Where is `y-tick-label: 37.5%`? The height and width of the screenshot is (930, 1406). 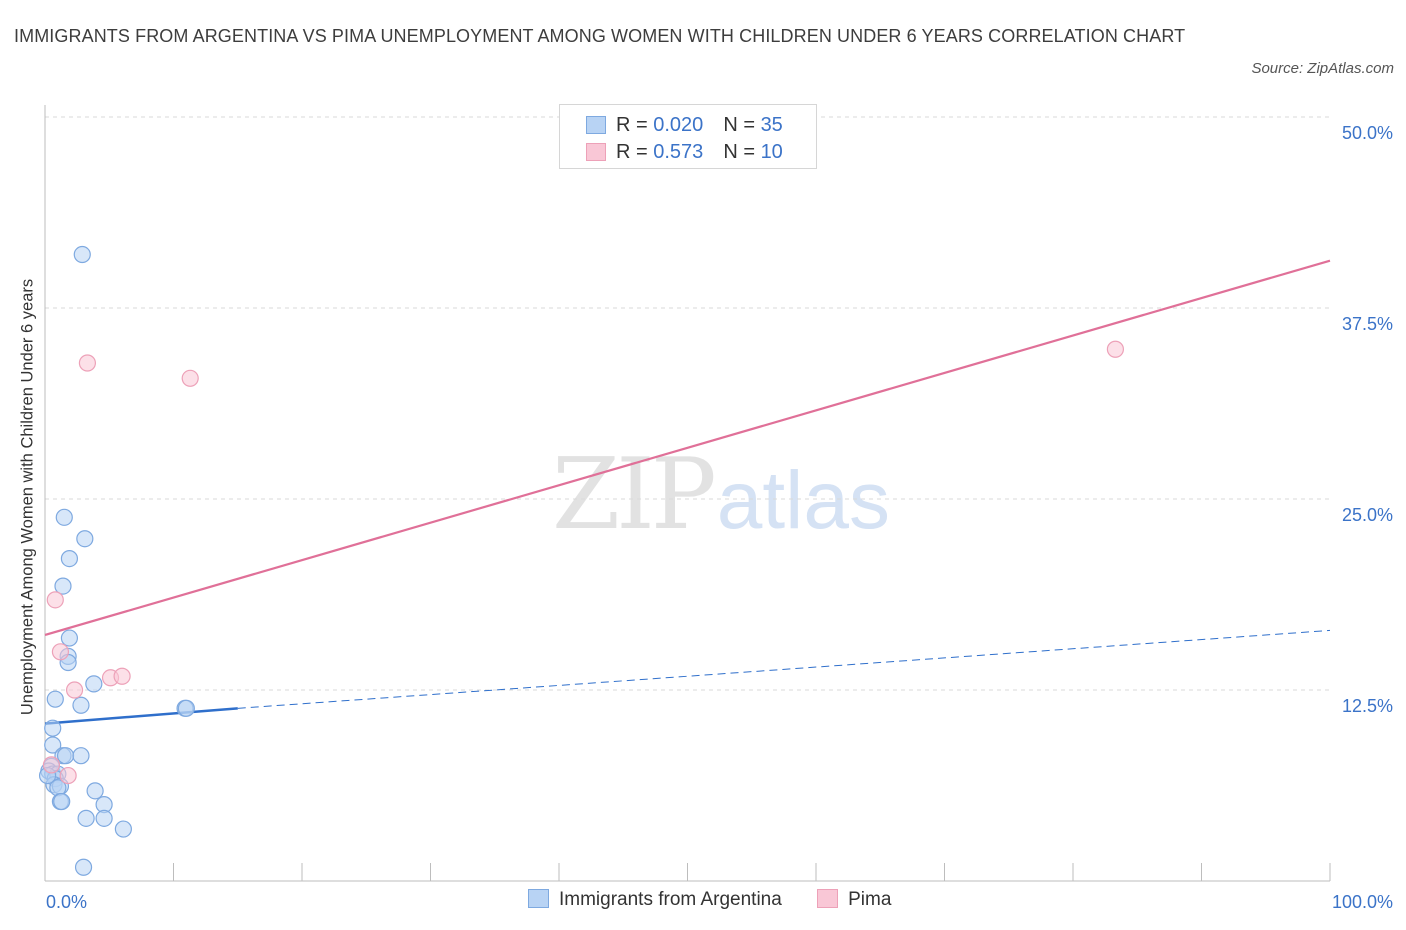 y-tick-label: 37.5% is located at coordinates (1367, 324).